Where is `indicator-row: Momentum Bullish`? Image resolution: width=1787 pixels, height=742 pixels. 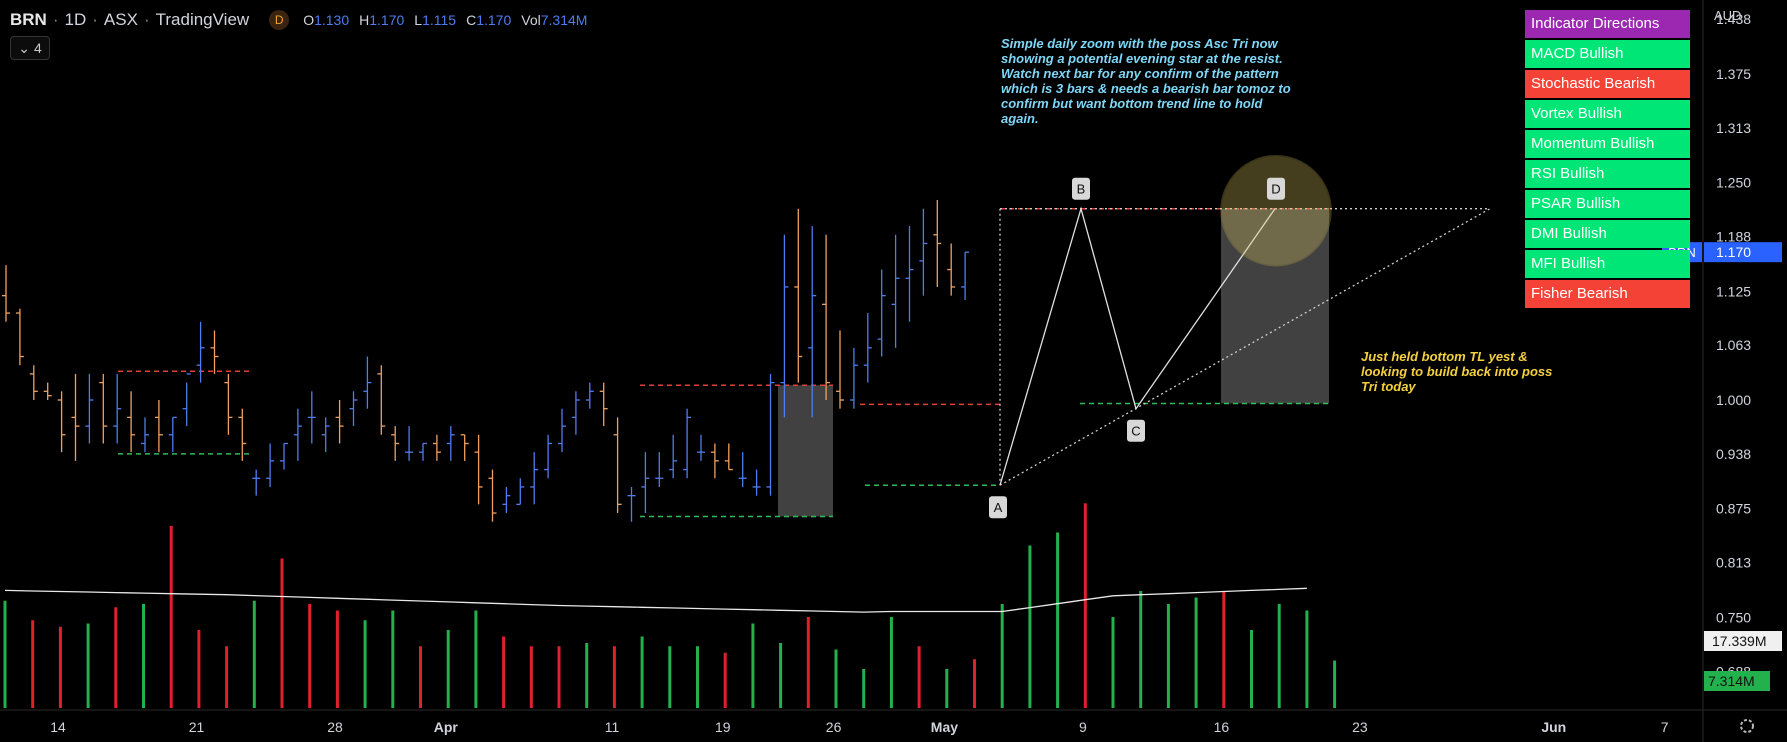
indicator-row: Momentum Bullish is located at coordinates (1607, 144).